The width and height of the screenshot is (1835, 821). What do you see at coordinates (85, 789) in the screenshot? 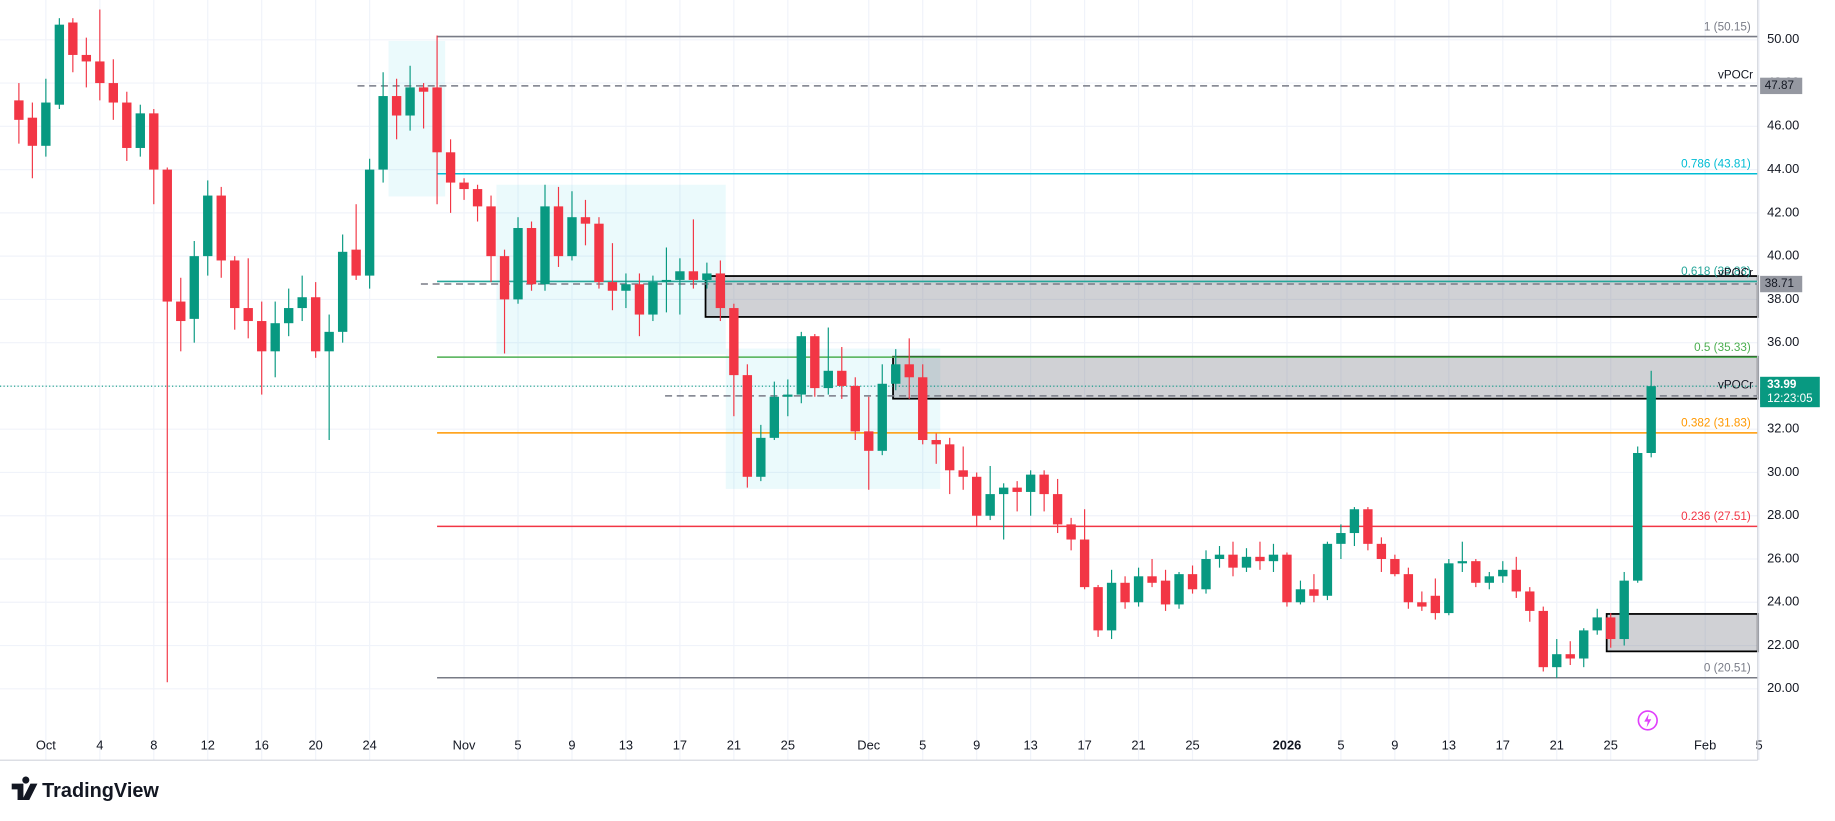
I see `logo: TradingView` at bounding box center [85, 789].